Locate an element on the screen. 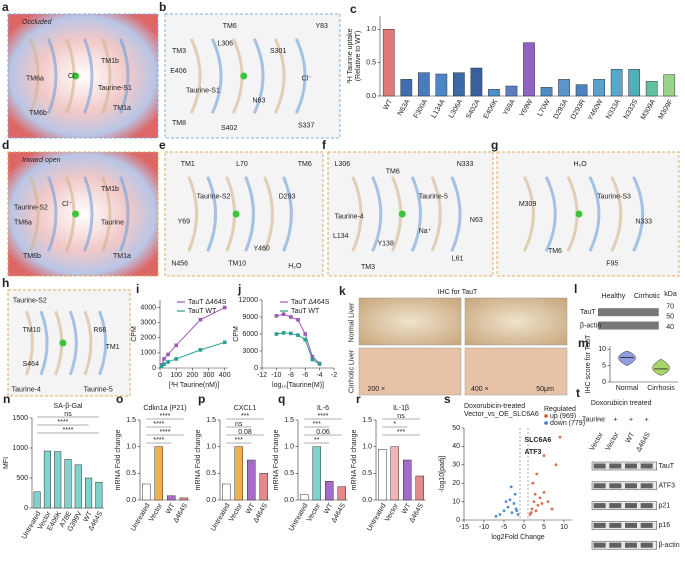 This screenshot has height=569, width=685. chart-title: IL-6 is located at coordinates (323, 408).